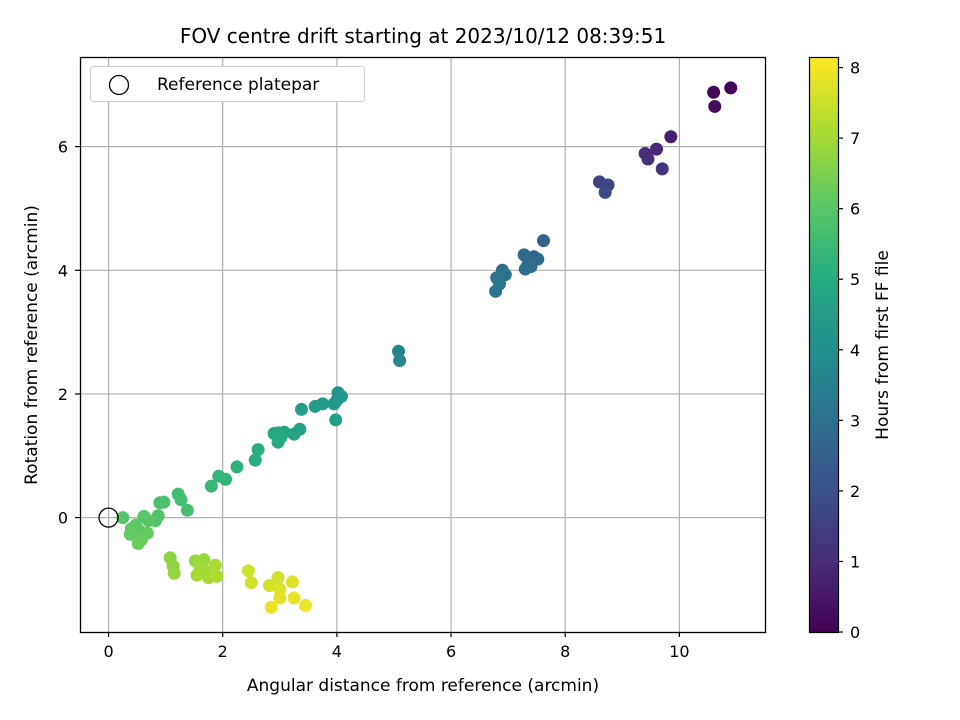  I want to click on y-tick-label: 0, so click(63, 518).